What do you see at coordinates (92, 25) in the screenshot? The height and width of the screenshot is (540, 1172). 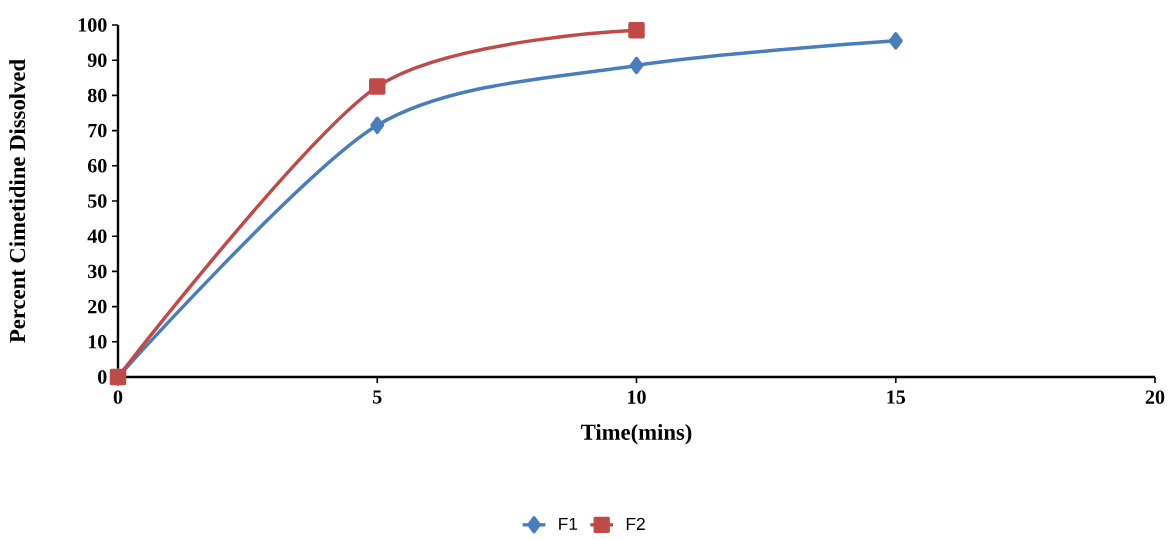 I see `y-tick-label: 100` at bounding box center [92, 25].